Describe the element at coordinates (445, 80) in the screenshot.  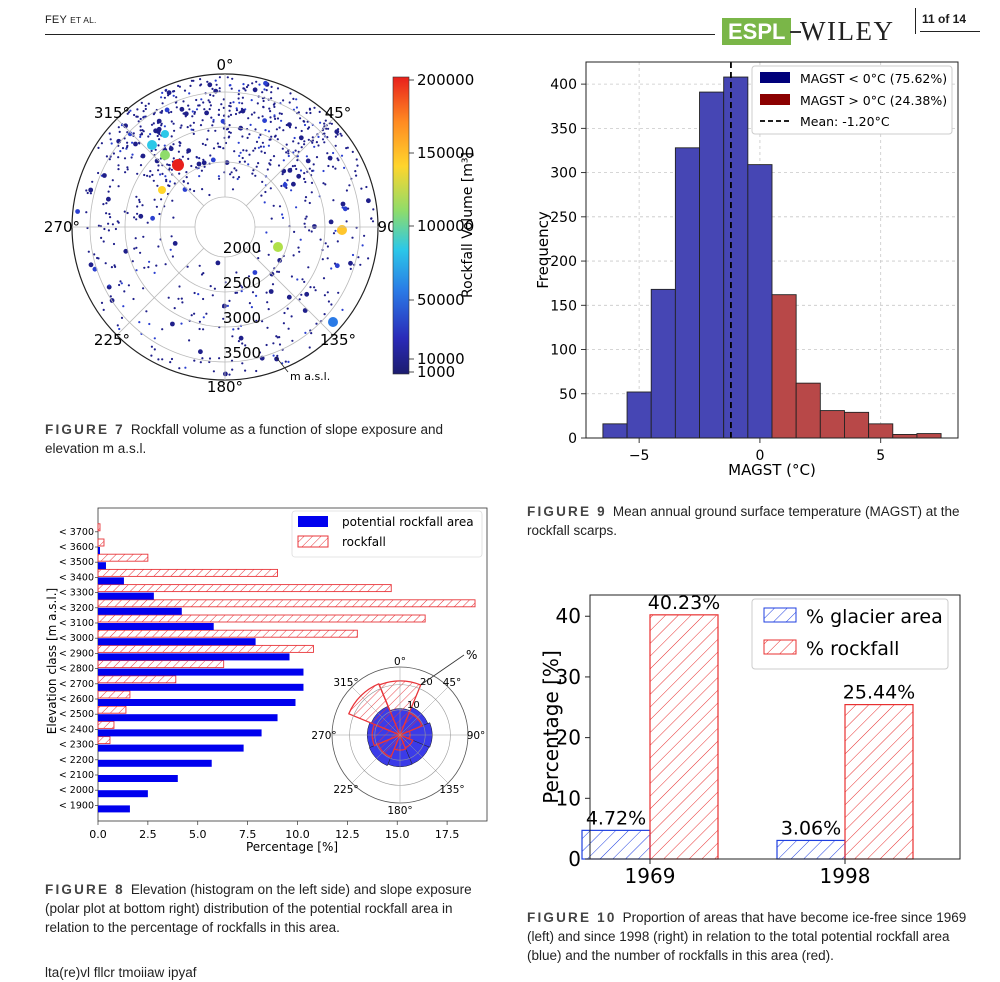
I see `f7-colorbar-tick-200000: 200000` at that location.